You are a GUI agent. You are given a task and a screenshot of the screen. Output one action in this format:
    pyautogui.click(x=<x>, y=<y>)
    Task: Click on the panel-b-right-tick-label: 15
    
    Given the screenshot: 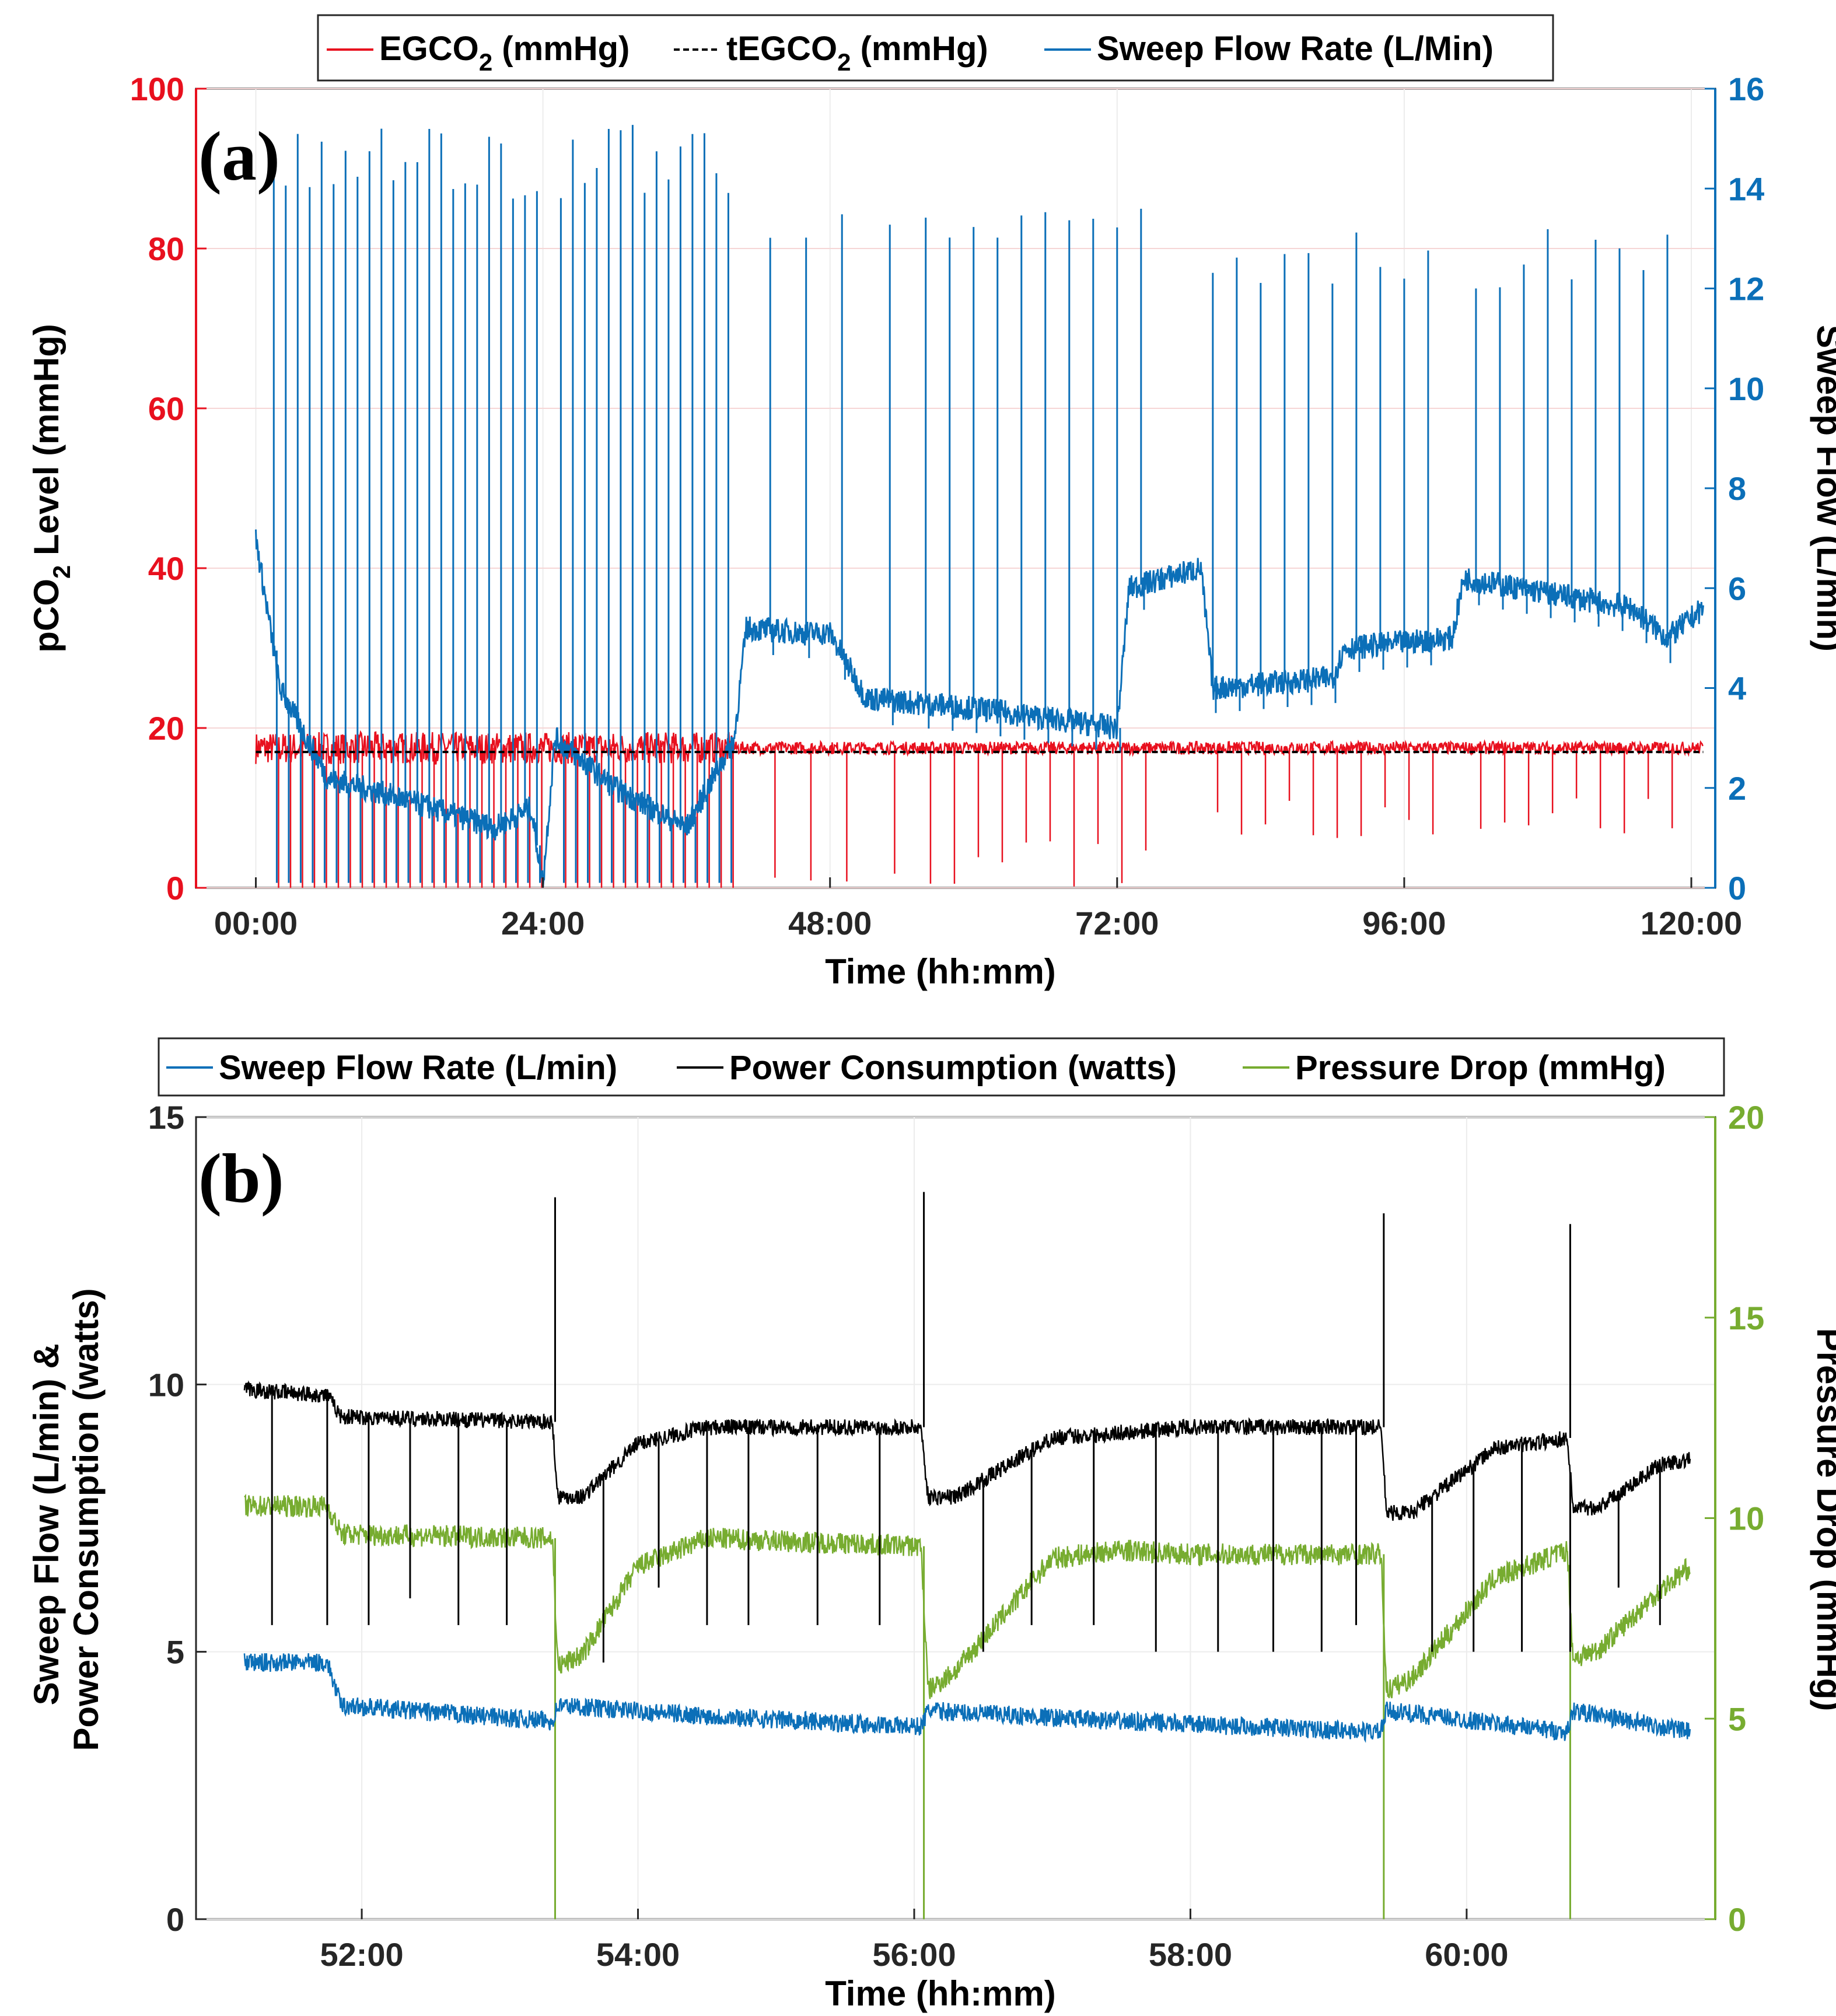 What is the action you would take?
    pyautogui.click(x=1746, y=1318)
    